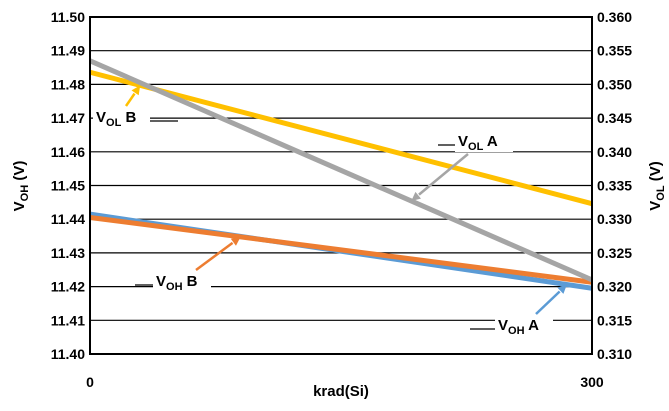 The width and height of the screenshot is (669, 411). I want to click on y-left-tick-label: 11.50, so click(68, 17).